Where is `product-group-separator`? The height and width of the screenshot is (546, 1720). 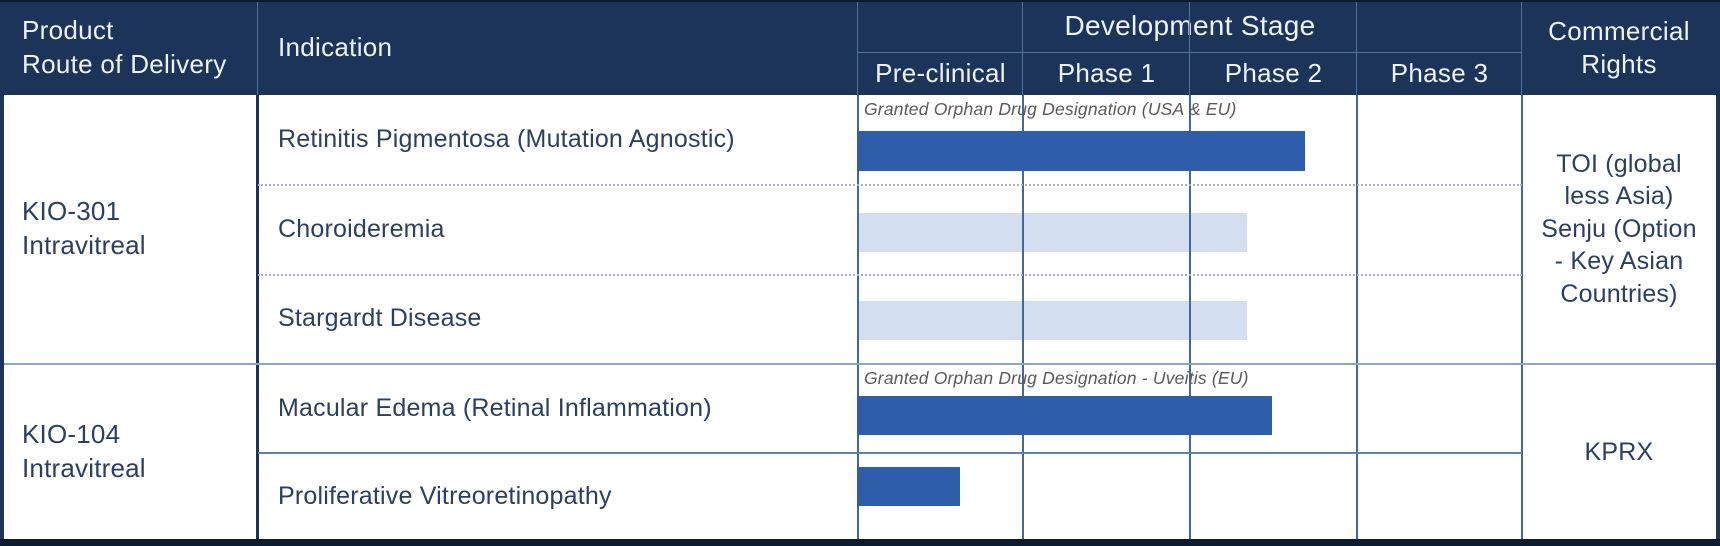 product-group-separator is located at coordinates (860, 364).